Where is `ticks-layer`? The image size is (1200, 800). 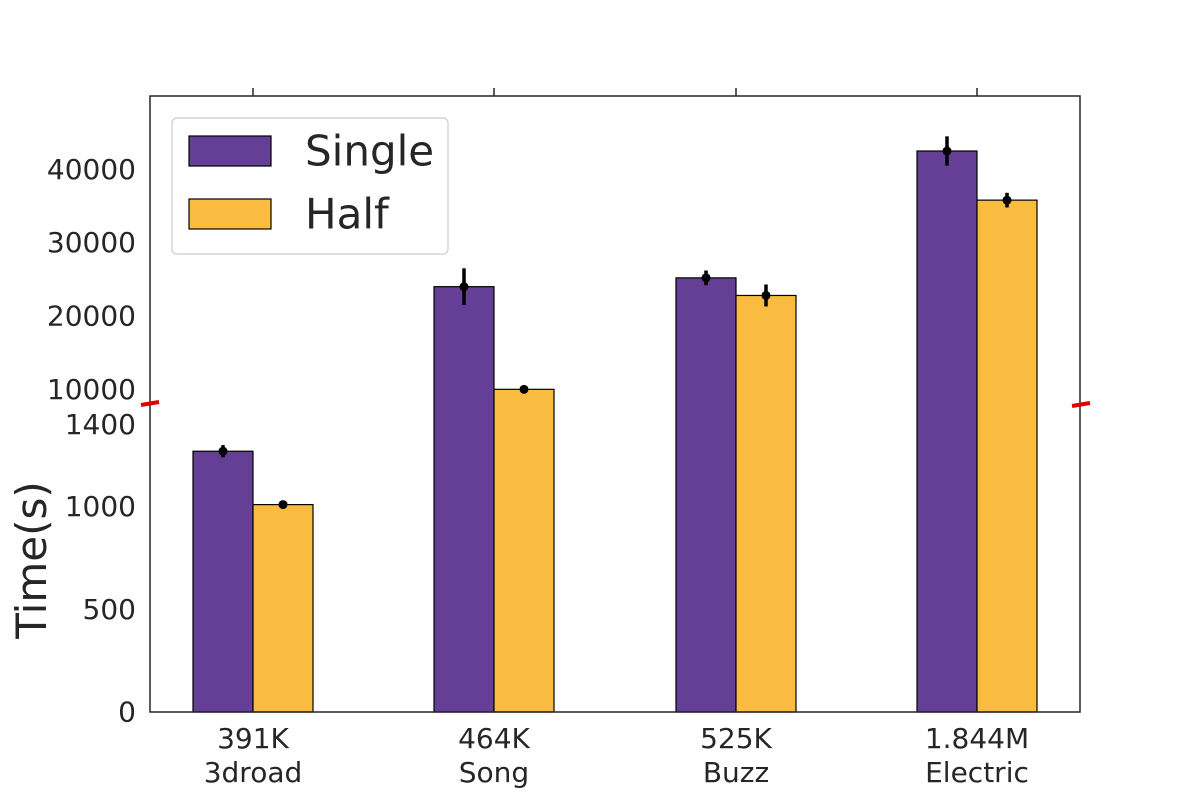
ticks-layer is located at coordinates (615, 92).